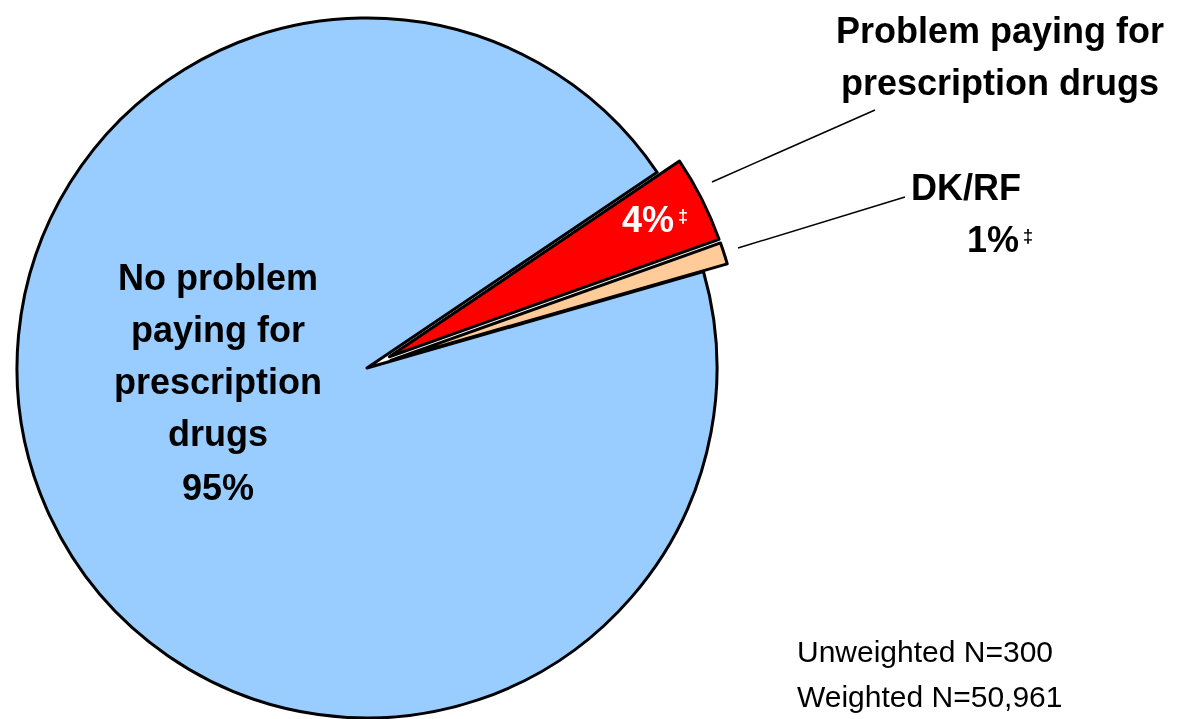 The height and width of the screenshot is (719, 1201). I want to click on data-label: 4%$^{‡}$, so click(655, 219).